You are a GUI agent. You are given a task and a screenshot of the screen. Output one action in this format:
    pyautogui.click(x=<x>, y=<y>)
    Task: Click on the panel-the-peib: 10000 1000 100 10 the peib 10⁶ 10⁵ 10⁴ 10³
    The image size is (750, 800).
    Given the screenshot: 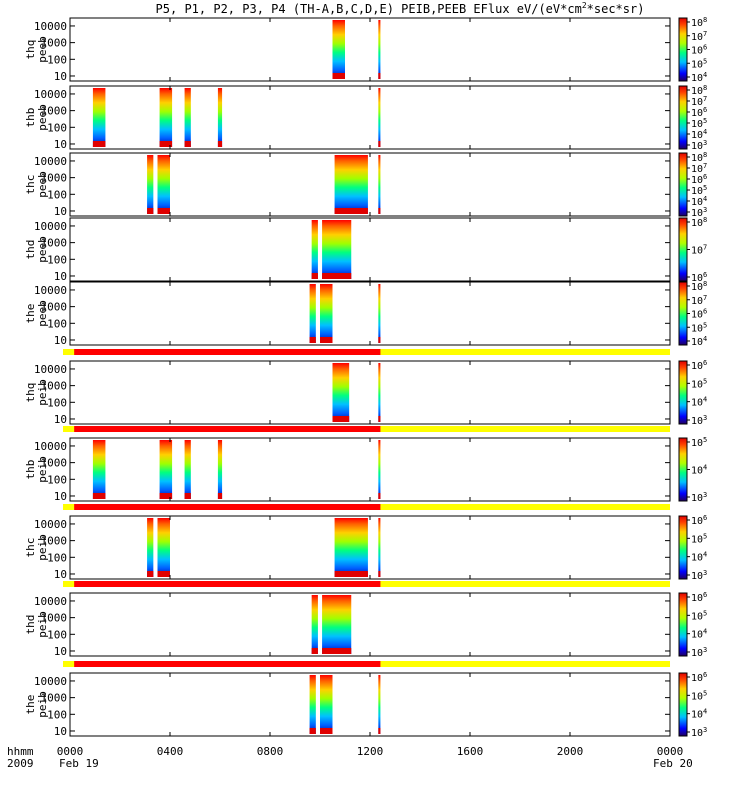 What is the action you would take?
    pyautogui.click(x=365, y=700)
    